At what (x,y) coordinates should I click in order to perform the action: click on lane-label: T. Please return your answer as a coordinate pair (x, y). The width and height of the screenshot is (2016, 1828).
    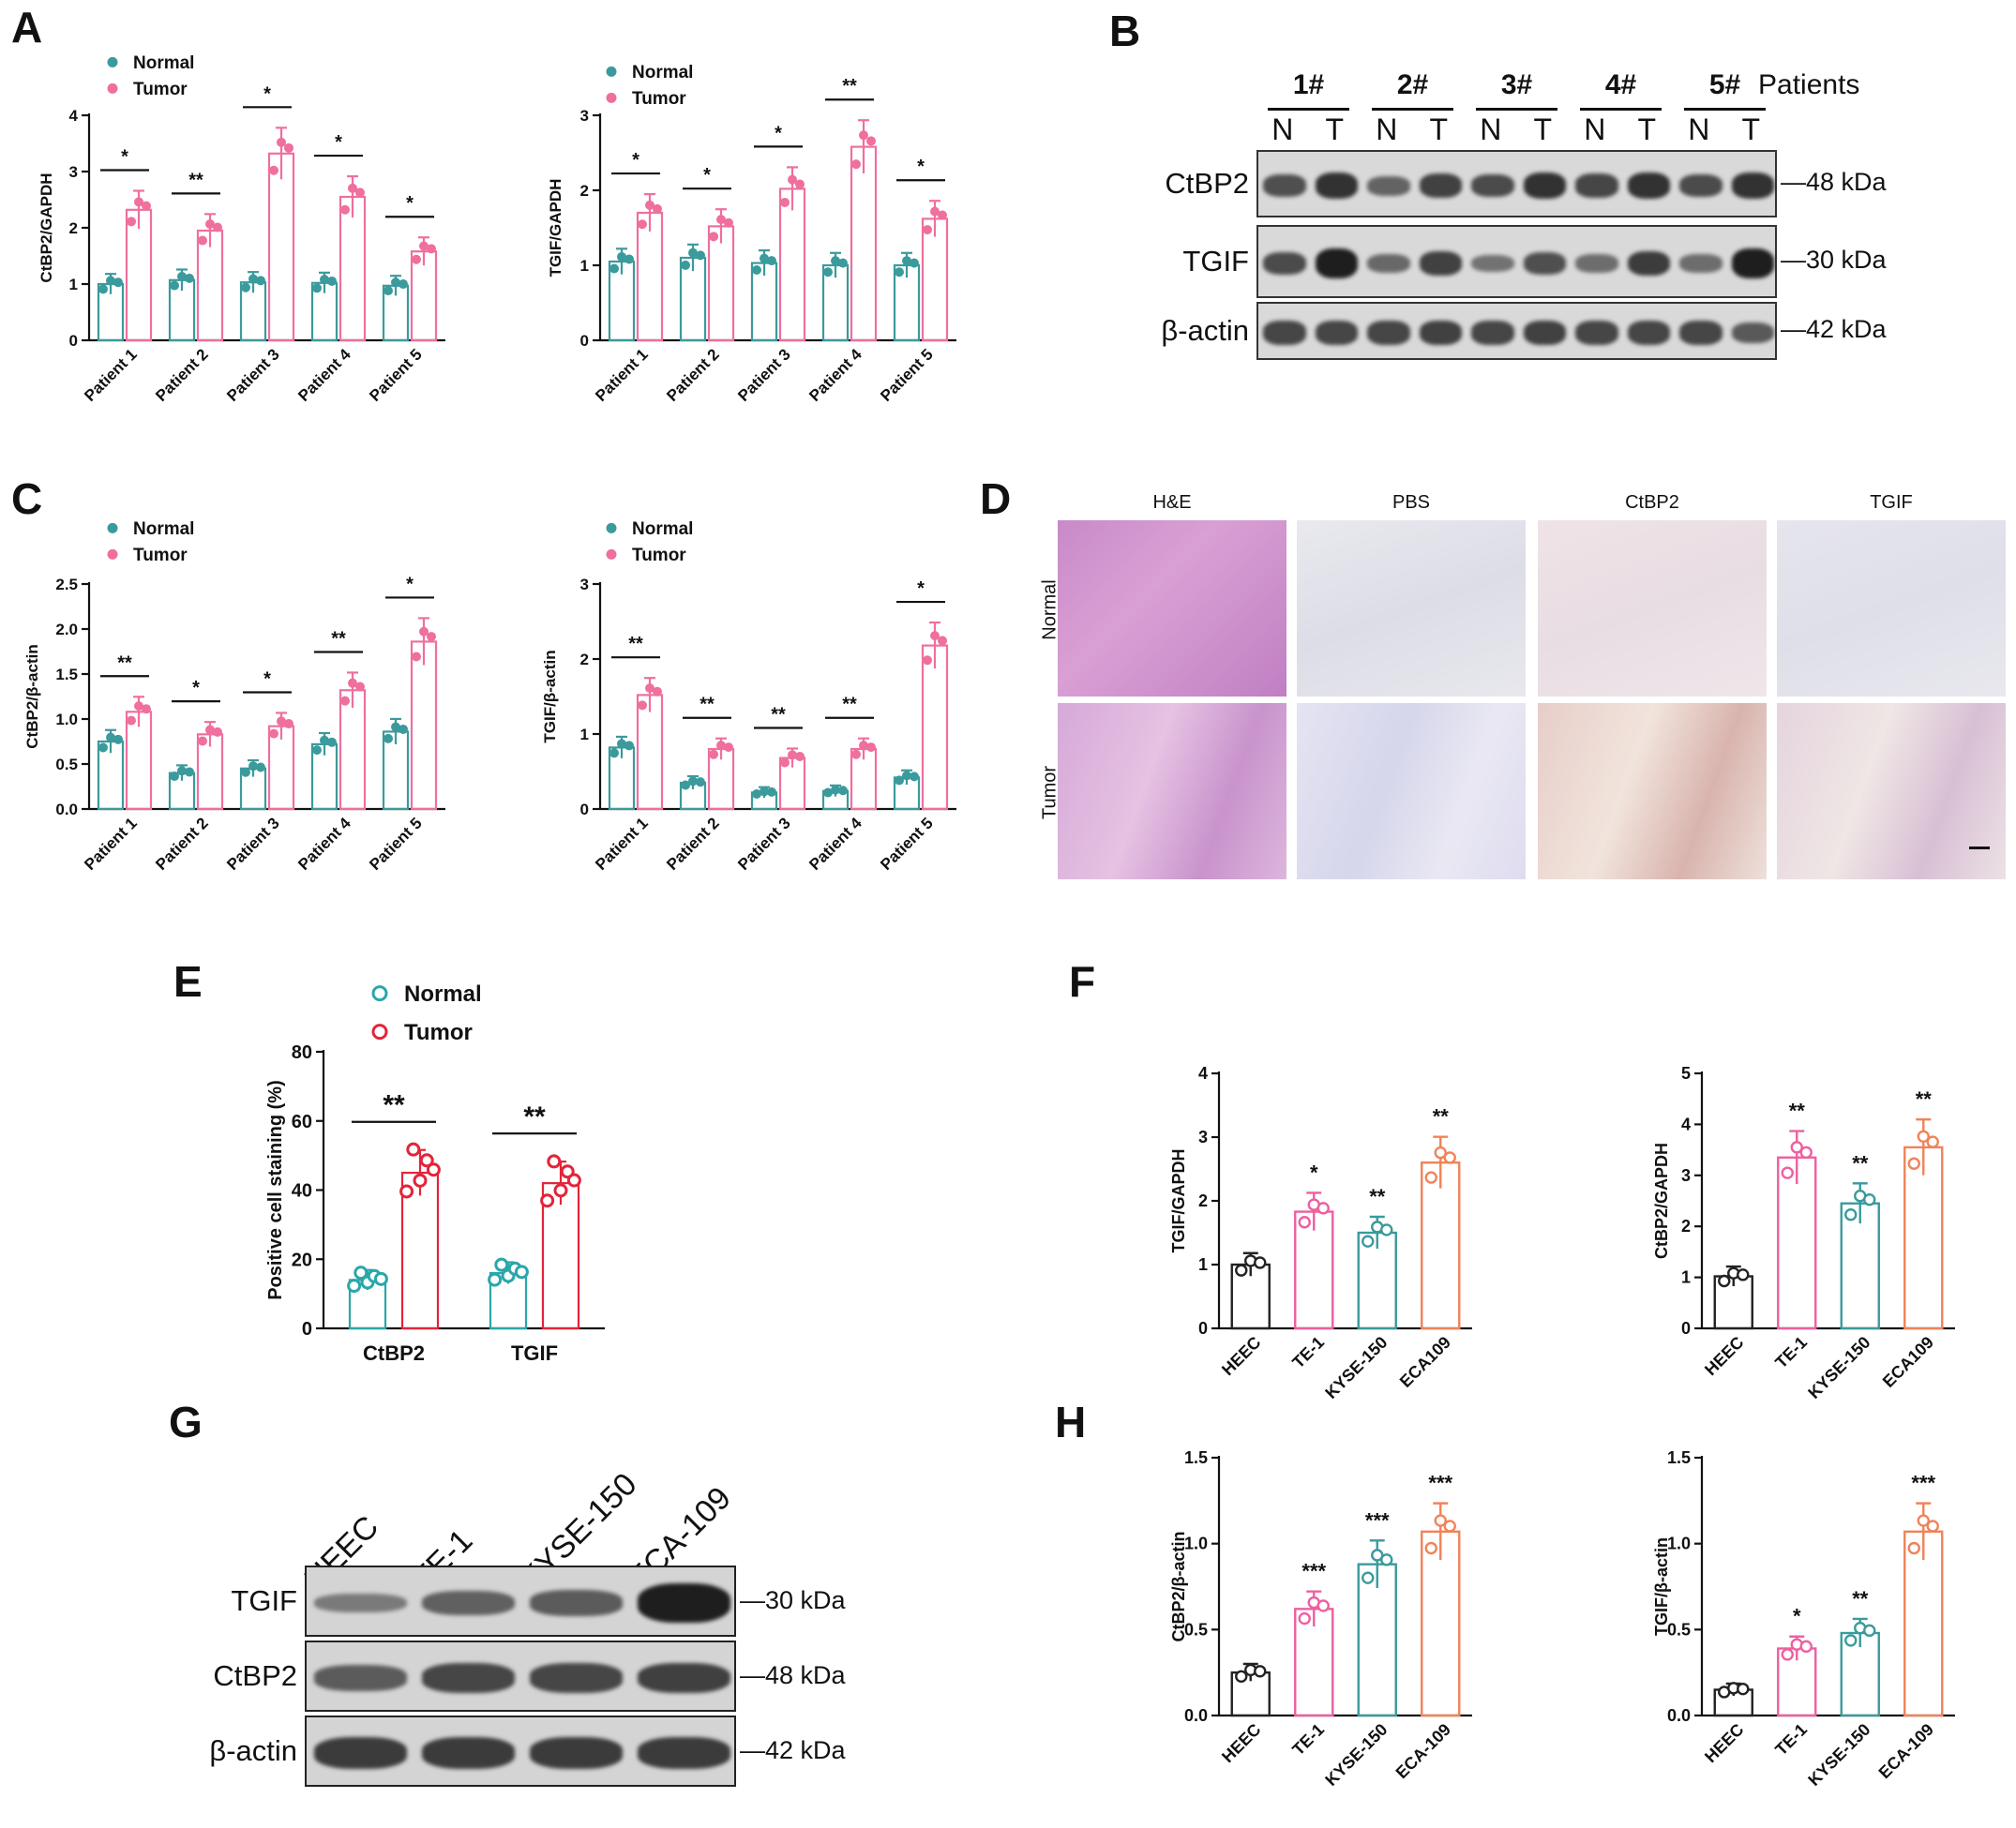
    Looking at the image, I should click on (1439, 129).